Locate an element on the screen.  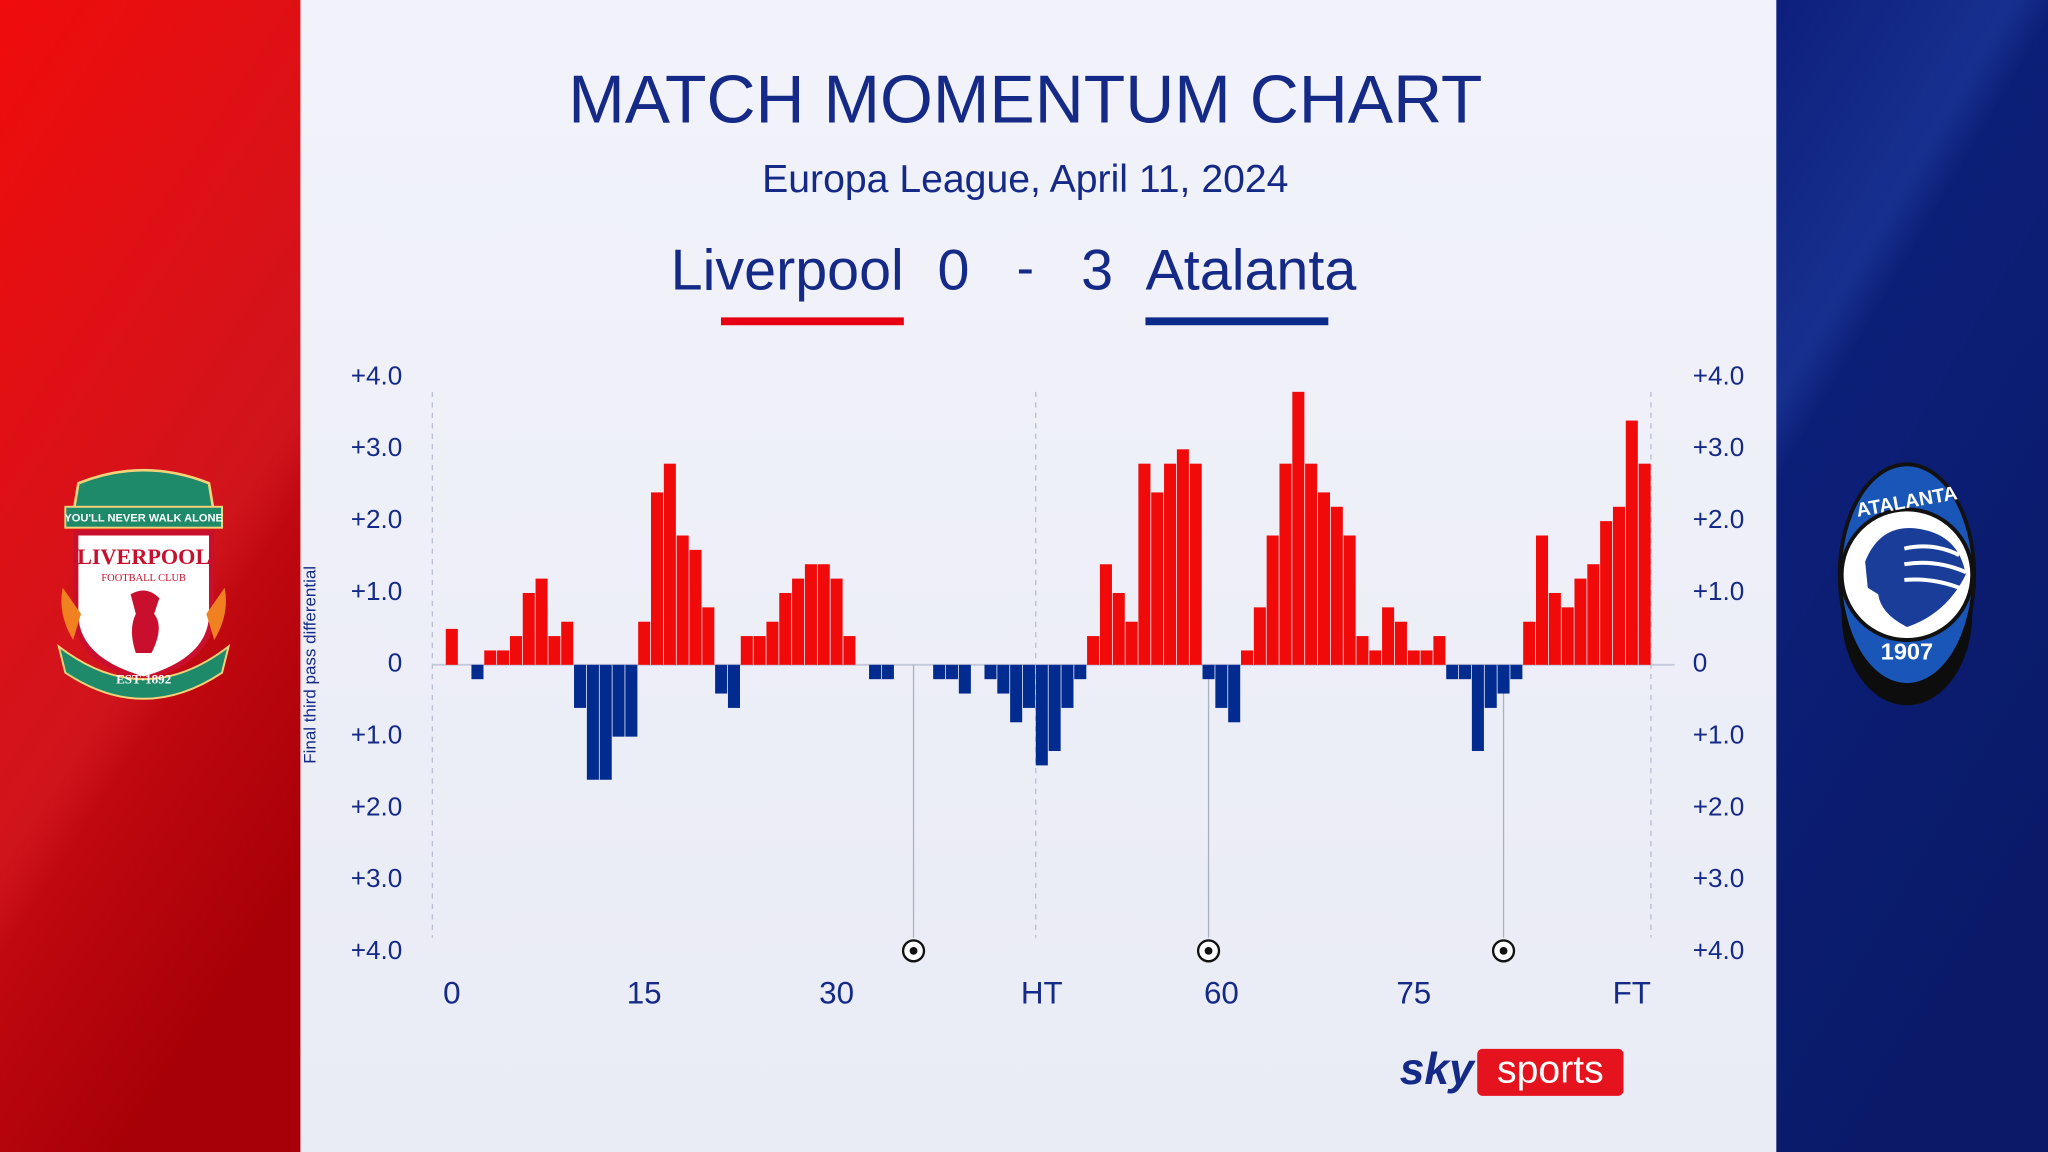
home-logo-name: LIVERPOOL is located at coordinates (143, 556).